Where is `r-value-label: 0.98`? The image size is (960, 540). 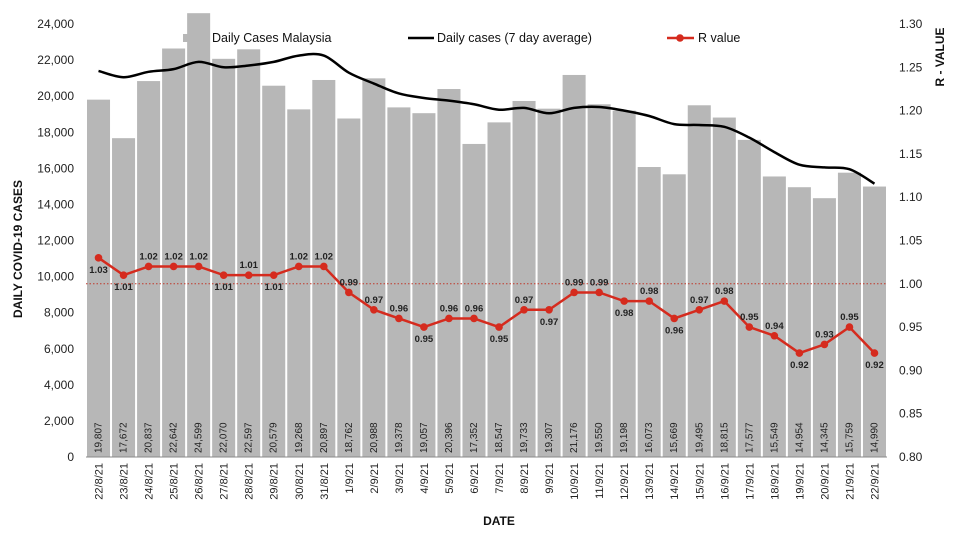 r-value-label: 0.98 is located at coordinates (649, 291).